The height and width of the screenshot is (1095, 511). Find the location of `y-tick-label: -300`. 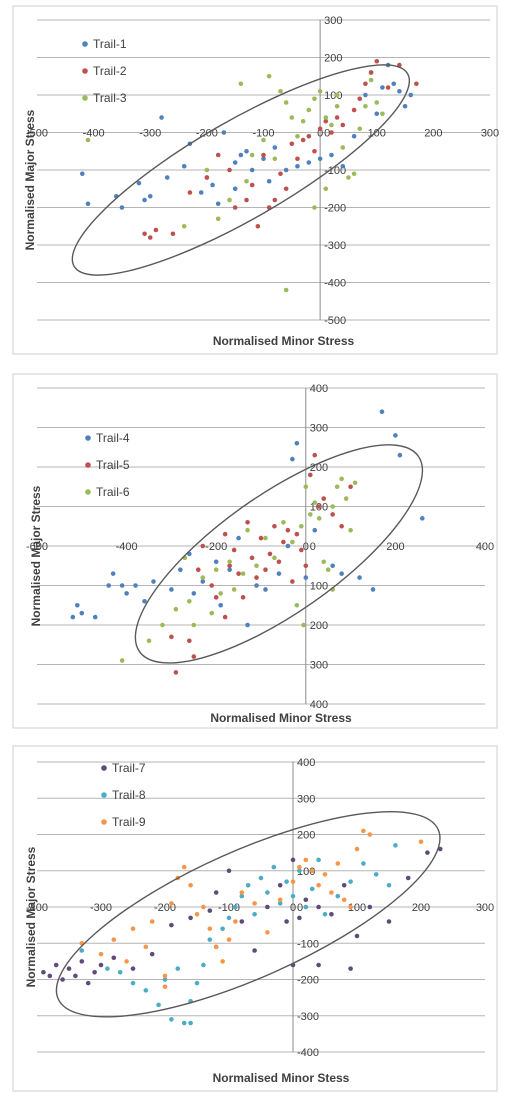

y-tick-label: -300 is located at coordinates (308, 1017).